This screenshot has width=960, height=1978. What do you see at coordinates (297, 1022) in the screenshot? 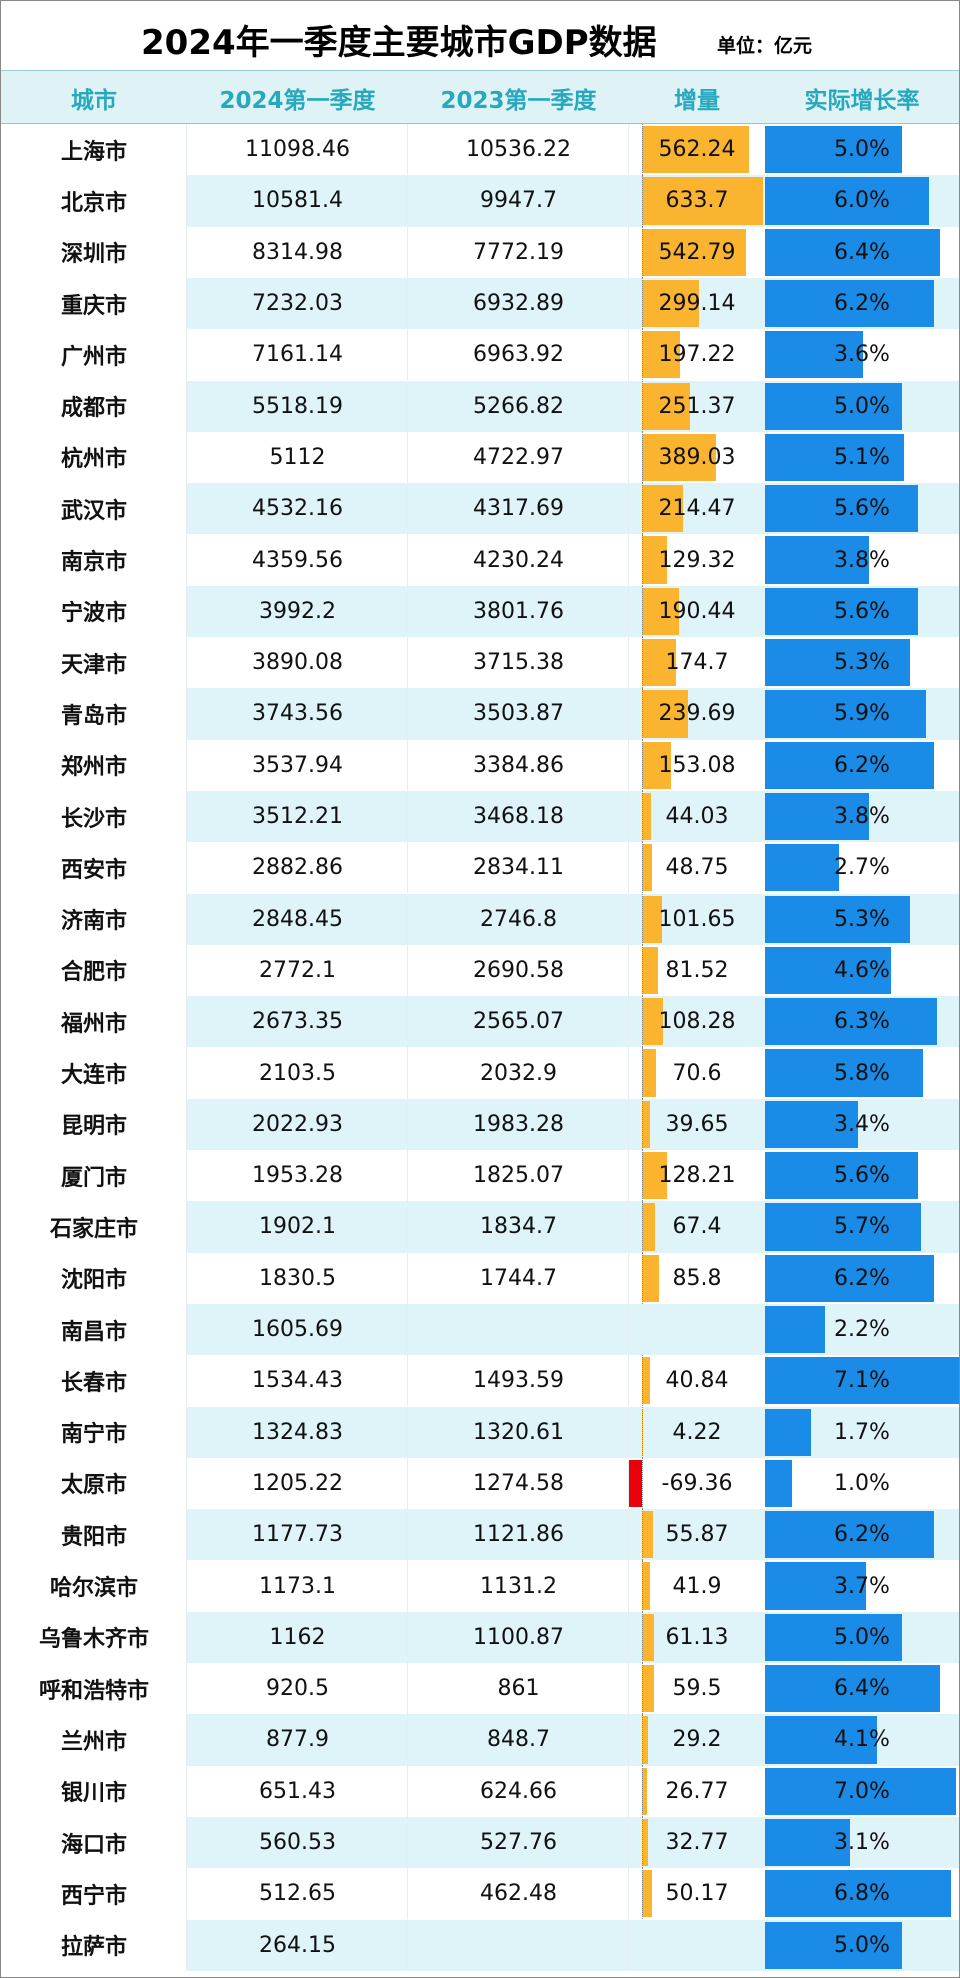
I see `cell-value: 2673.35` at bounding box center [297, 1022].